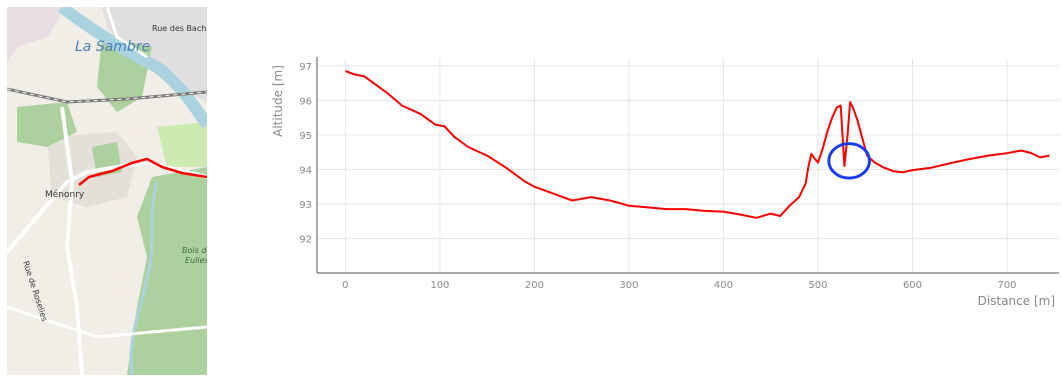 The height and width of the screenshot is (376, 1062). I want to click on x-tick-label: 400, so click(723, 285).